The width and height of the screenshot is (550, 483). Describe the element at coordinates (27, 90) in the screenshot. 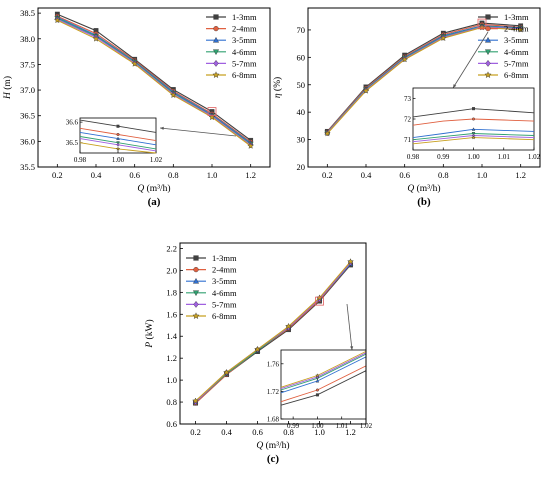

I see `y-tick-label: 37.0` at that location.